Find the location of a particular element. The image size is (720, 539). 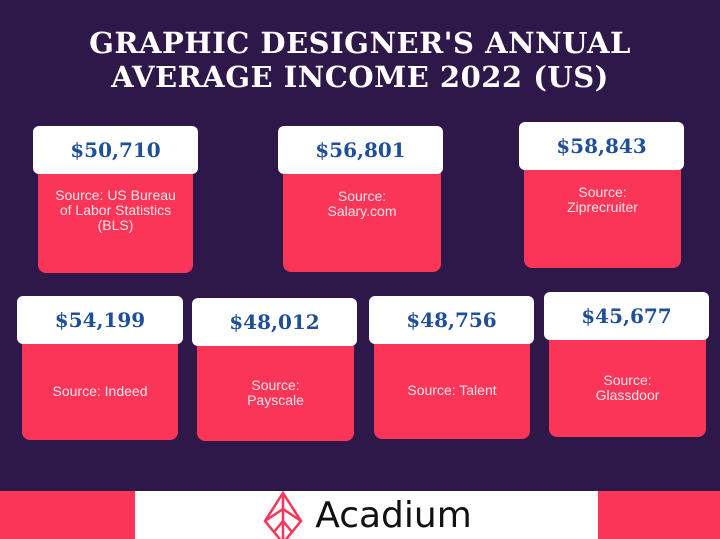

income-value: $45,677 is located at coordinates (626, 316).